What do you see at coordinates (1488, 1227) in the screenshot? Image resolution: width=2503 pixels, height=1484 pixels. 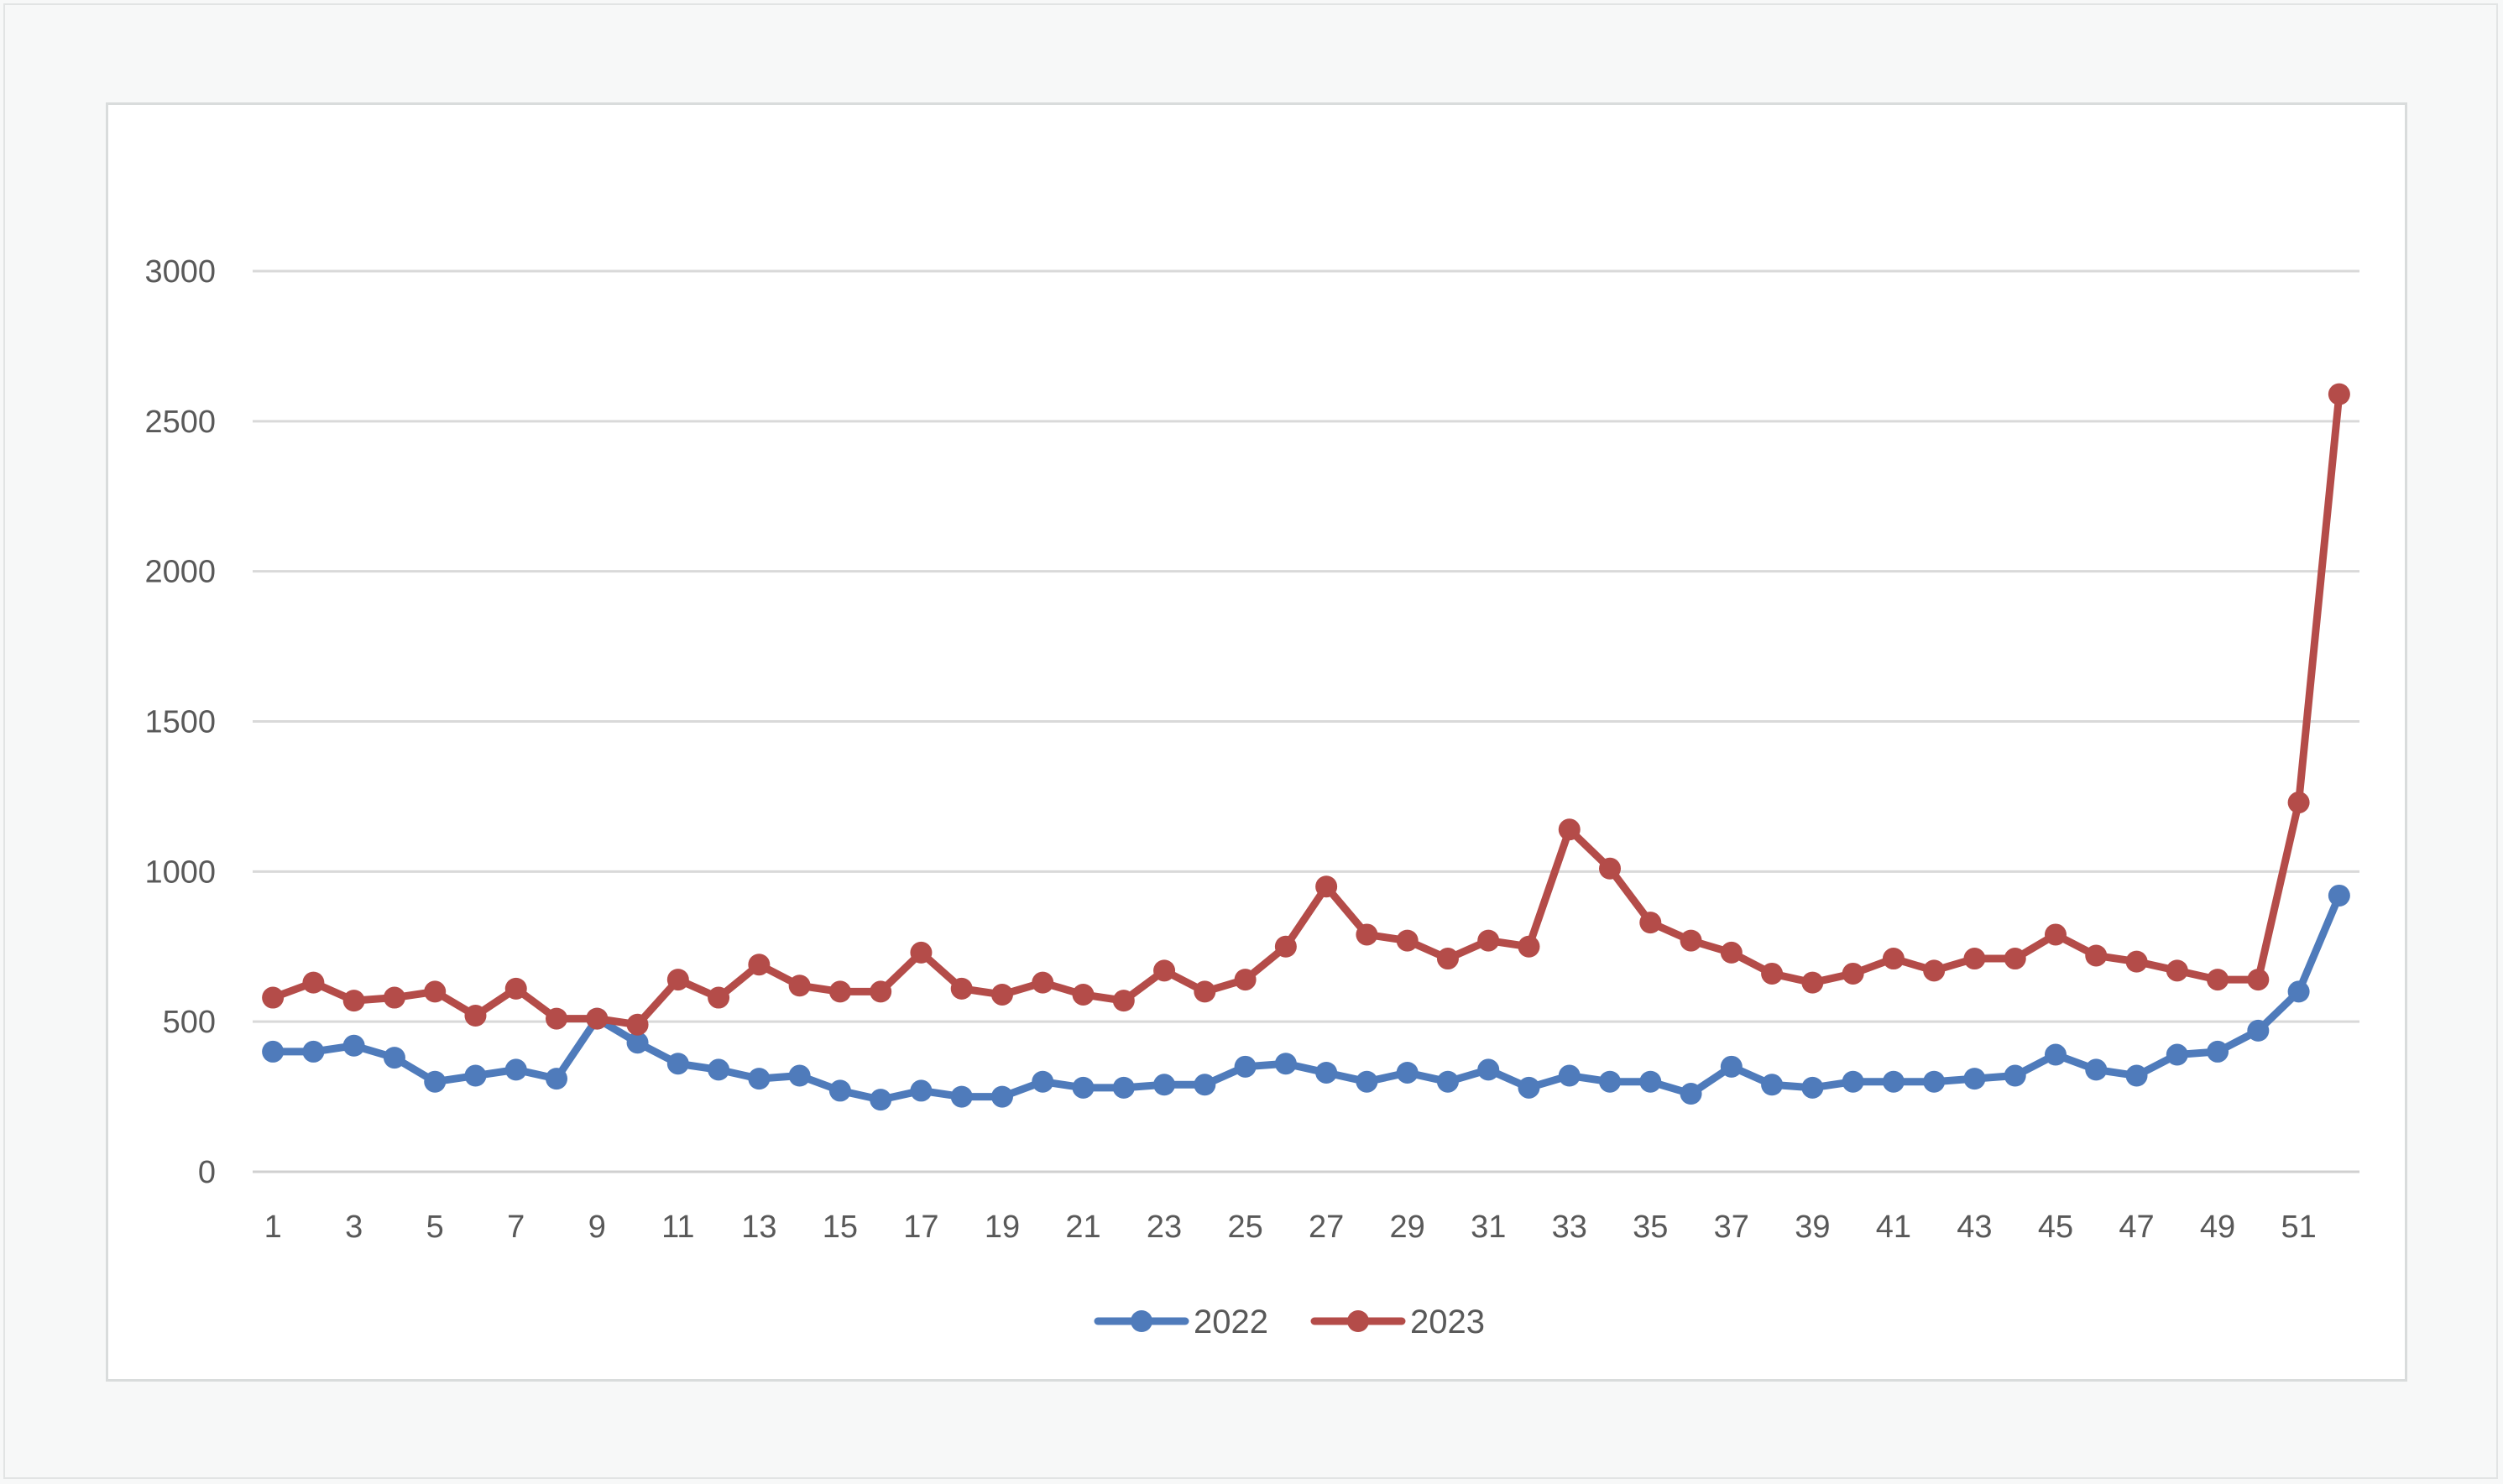 I see `x-tick-label: 31` at bounding box center [1488, 1227].